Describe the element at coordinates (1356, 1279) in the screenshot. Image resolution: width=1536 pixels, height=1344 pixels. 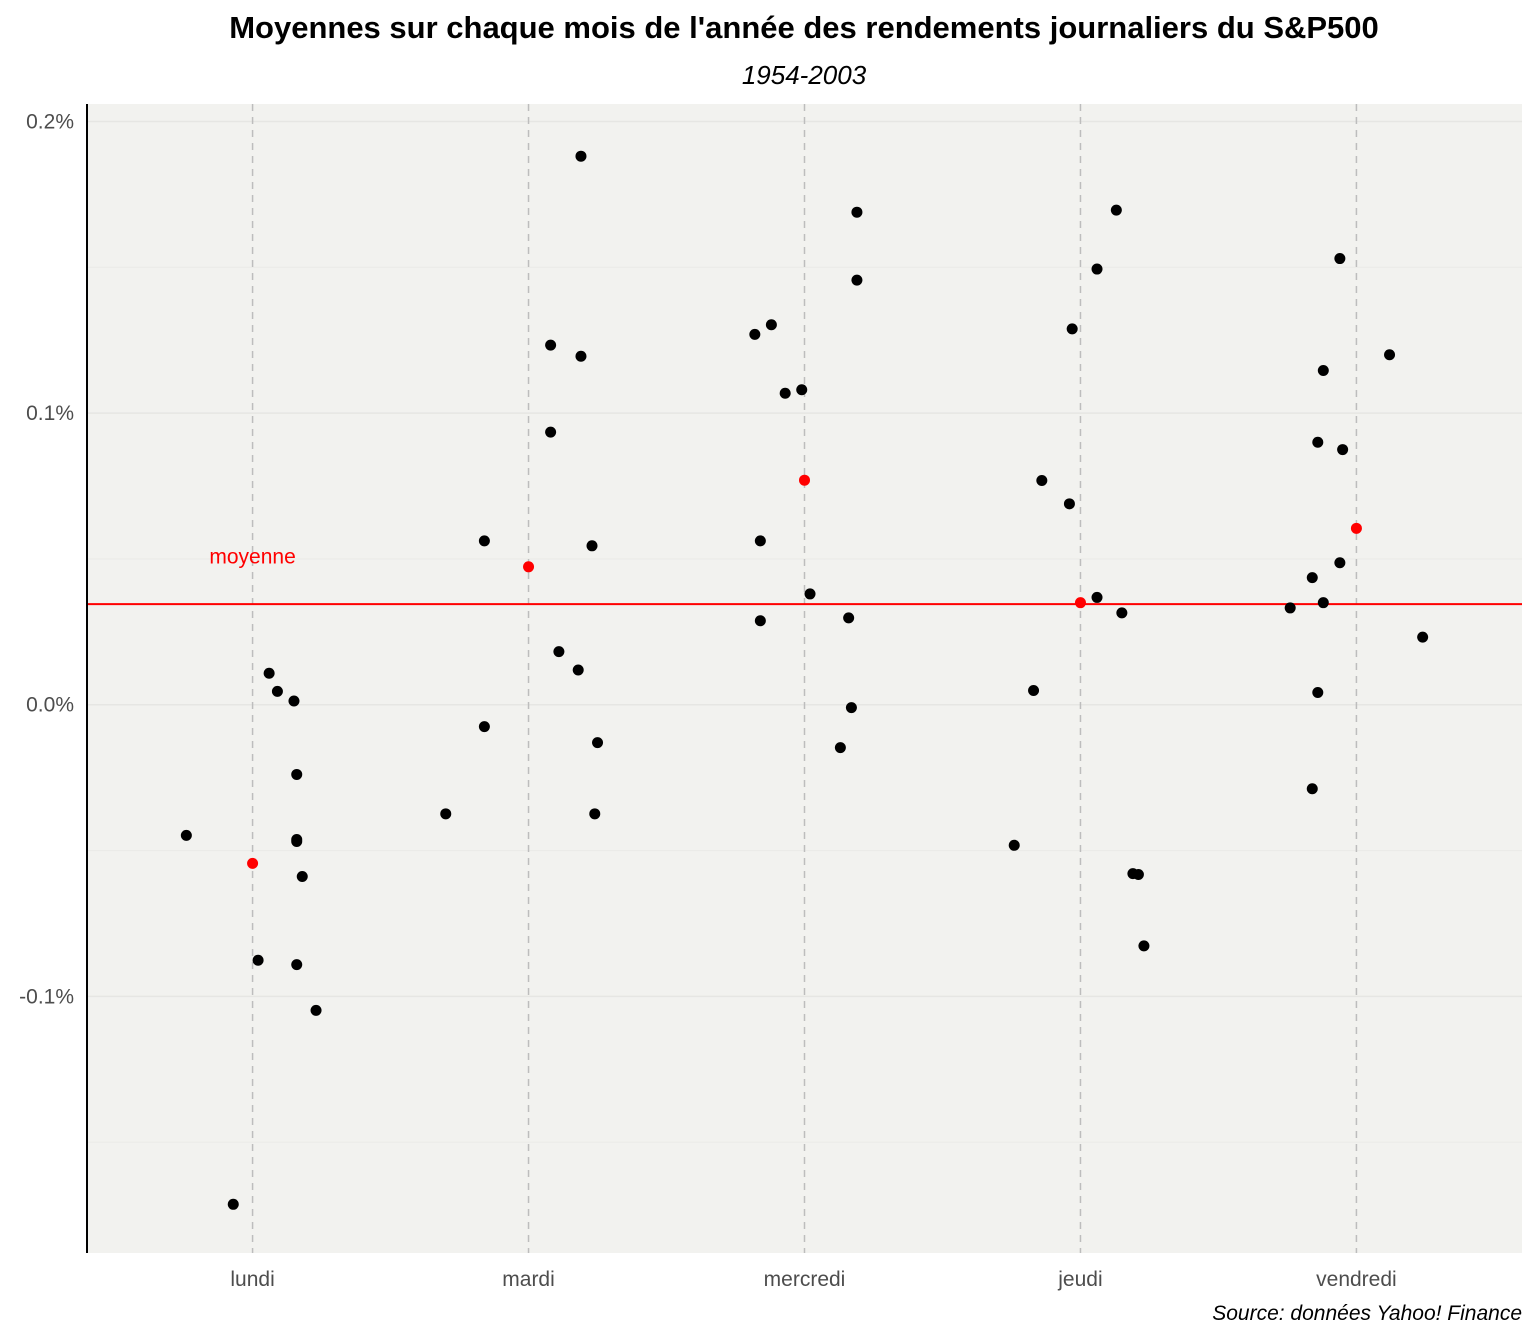
I see `x-tick-label: vendredi` at that location.